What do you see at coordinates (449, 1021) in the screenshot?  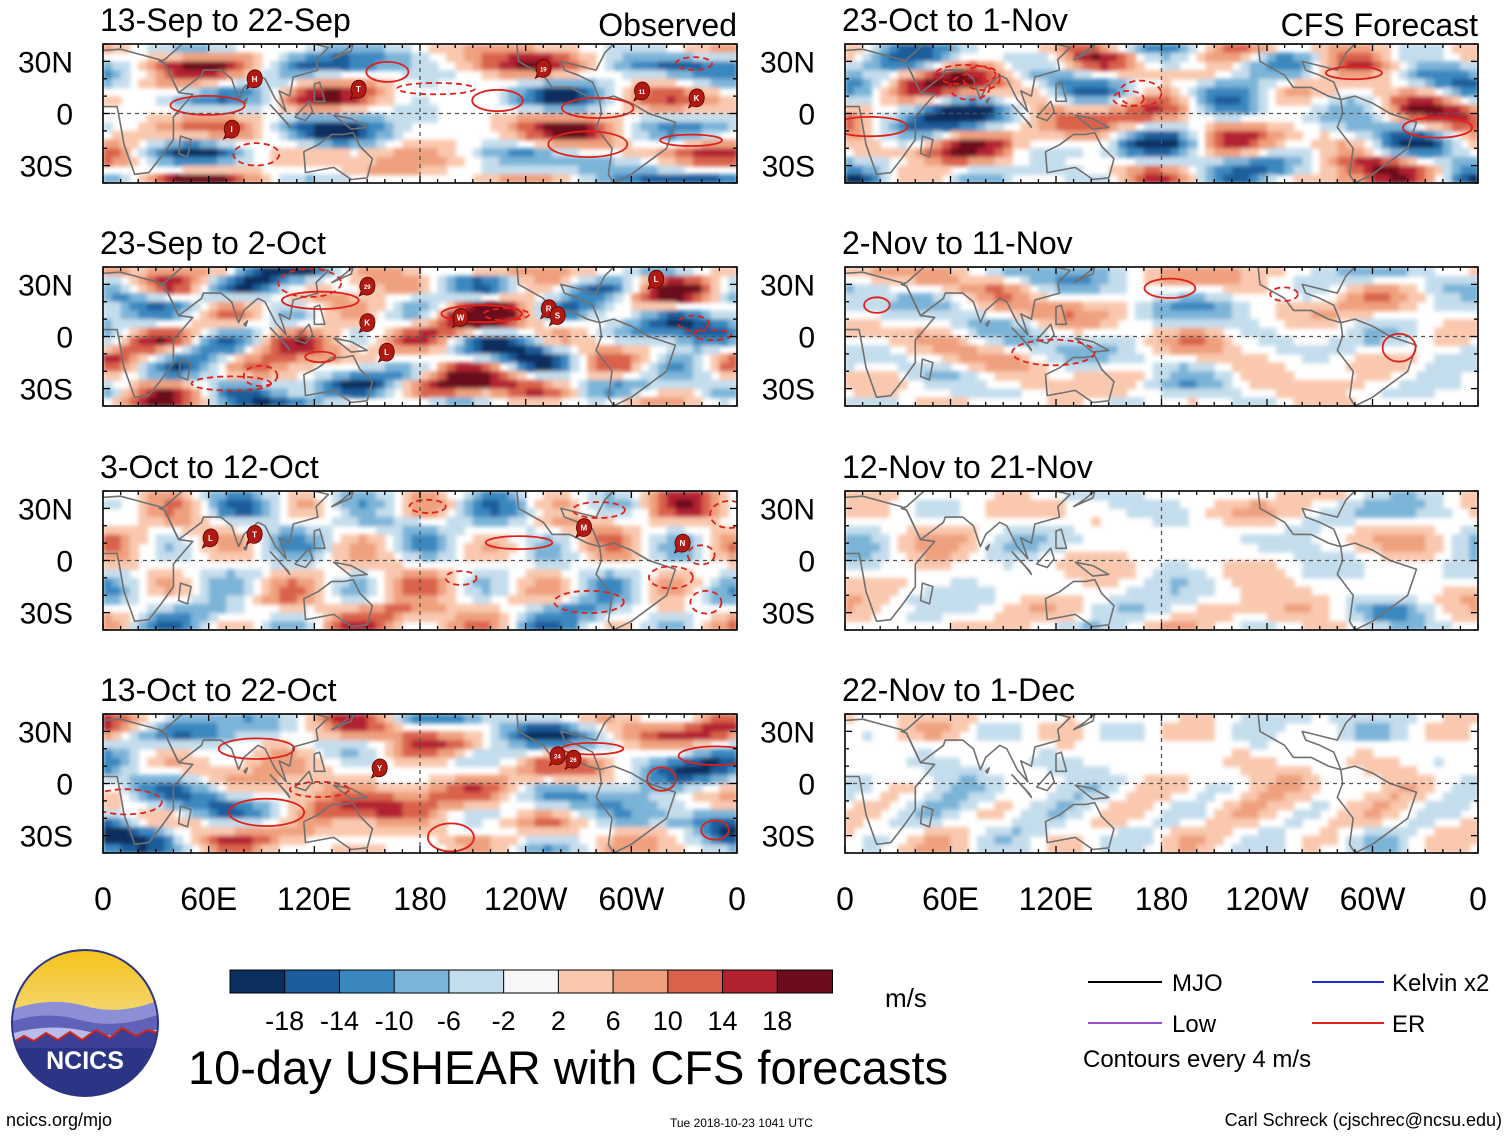 I see `colorbar-label: -6` at bounding box center [449, 1021].